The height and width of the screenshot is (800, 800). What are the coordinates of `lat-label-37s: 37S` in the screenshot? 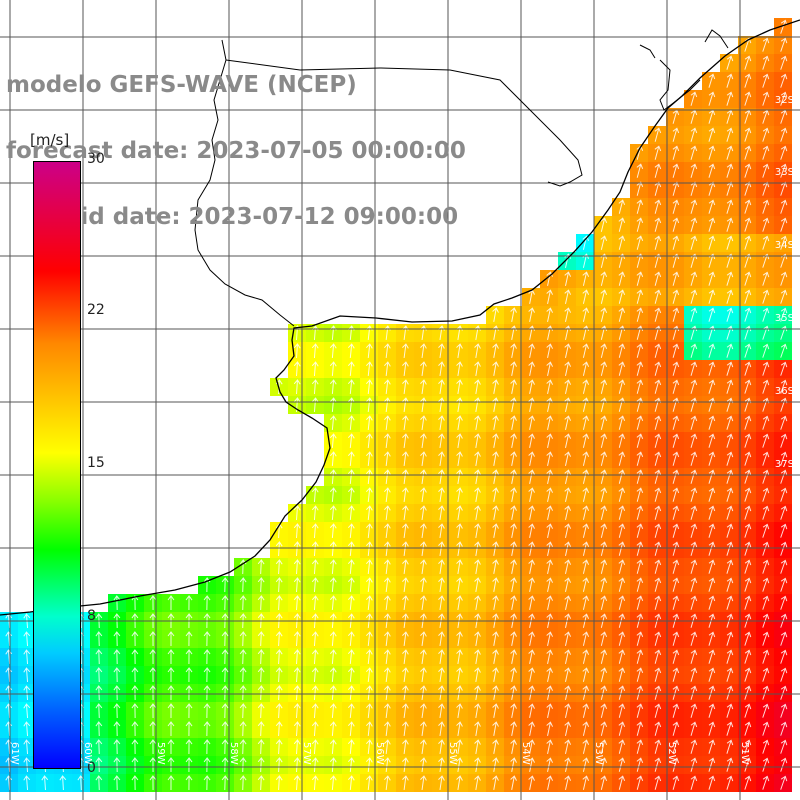 It's located at (784, 464).